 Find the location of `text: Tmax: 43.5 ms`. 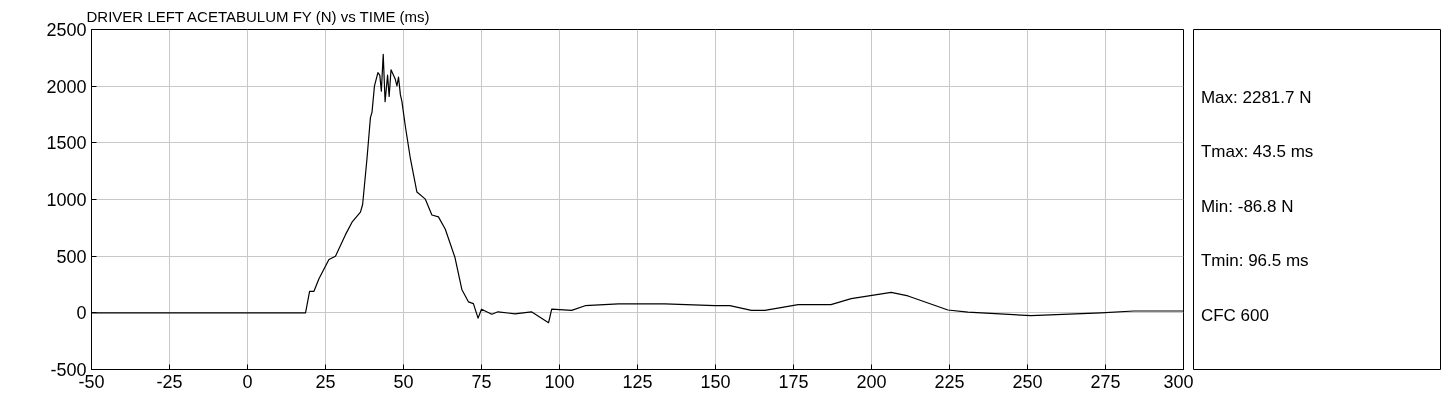

text: Tmax: 43.5 ms is located at coordinates (1257, 152).